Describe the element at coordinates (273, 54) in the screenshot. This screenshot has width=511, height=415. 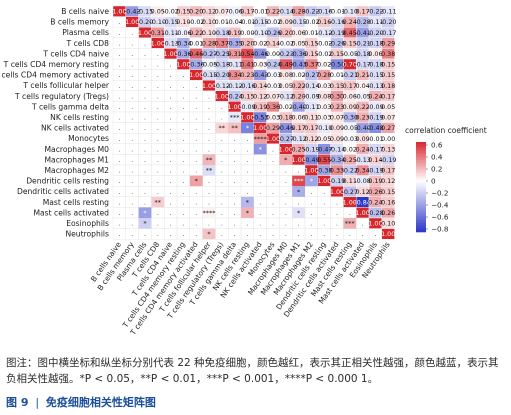
I see `cell-value-label: 0.00` at that location.